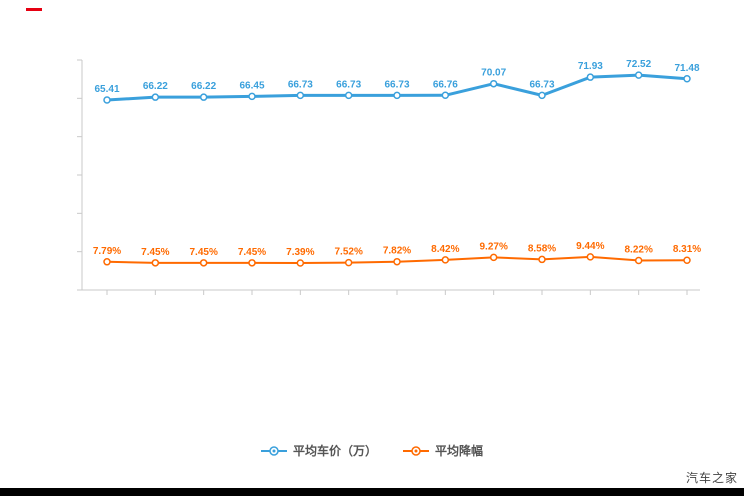  Describe the element at coordinates (687, 249) in the screenshot. I see `data-label: 8.31%` at that location.